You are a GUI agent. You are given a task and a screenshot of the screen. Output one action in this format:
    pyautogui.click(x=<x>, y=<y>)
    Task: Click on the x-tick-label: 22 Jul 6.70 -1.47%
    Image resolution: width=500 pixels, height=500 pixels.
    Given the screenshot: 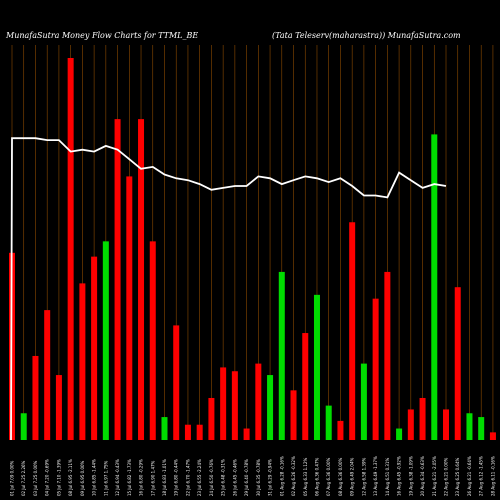 What is the action you would take?
    pyautogui.click(x=187, y=477)
    